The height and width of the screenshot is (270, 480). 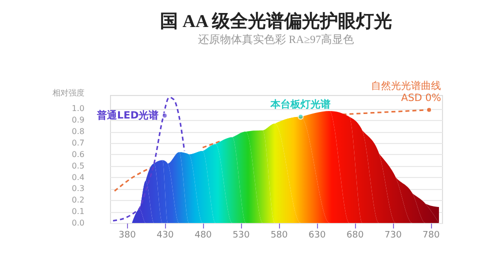 What do you see at coordinates (78, 189) in the screenshot?
I see `y-tick-label: 0.3` at bounding box center [78, 189].